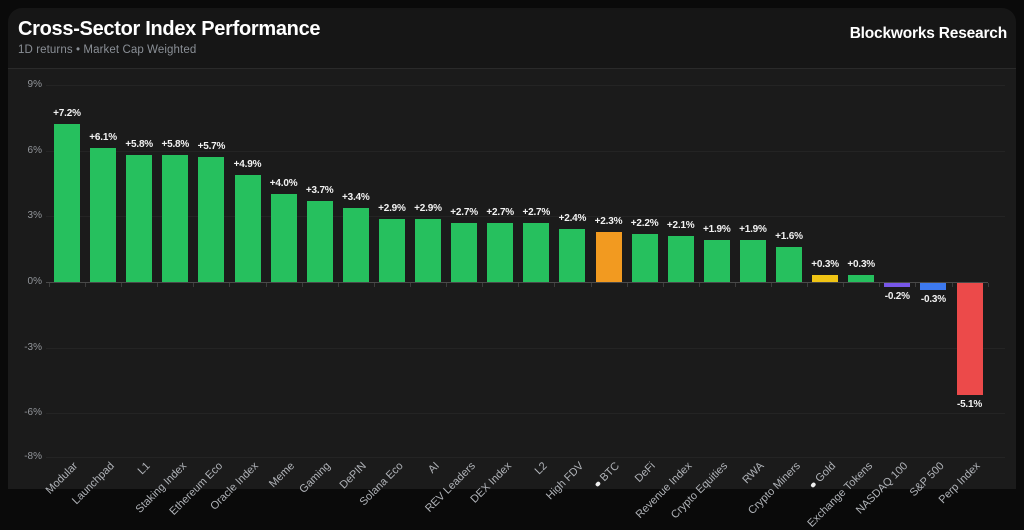 The width and height of the screenshot is (1024, 530). Describe the element at coordinates (607, 475) in the screenshot. I see `x-tick-label: BTC` at that location.